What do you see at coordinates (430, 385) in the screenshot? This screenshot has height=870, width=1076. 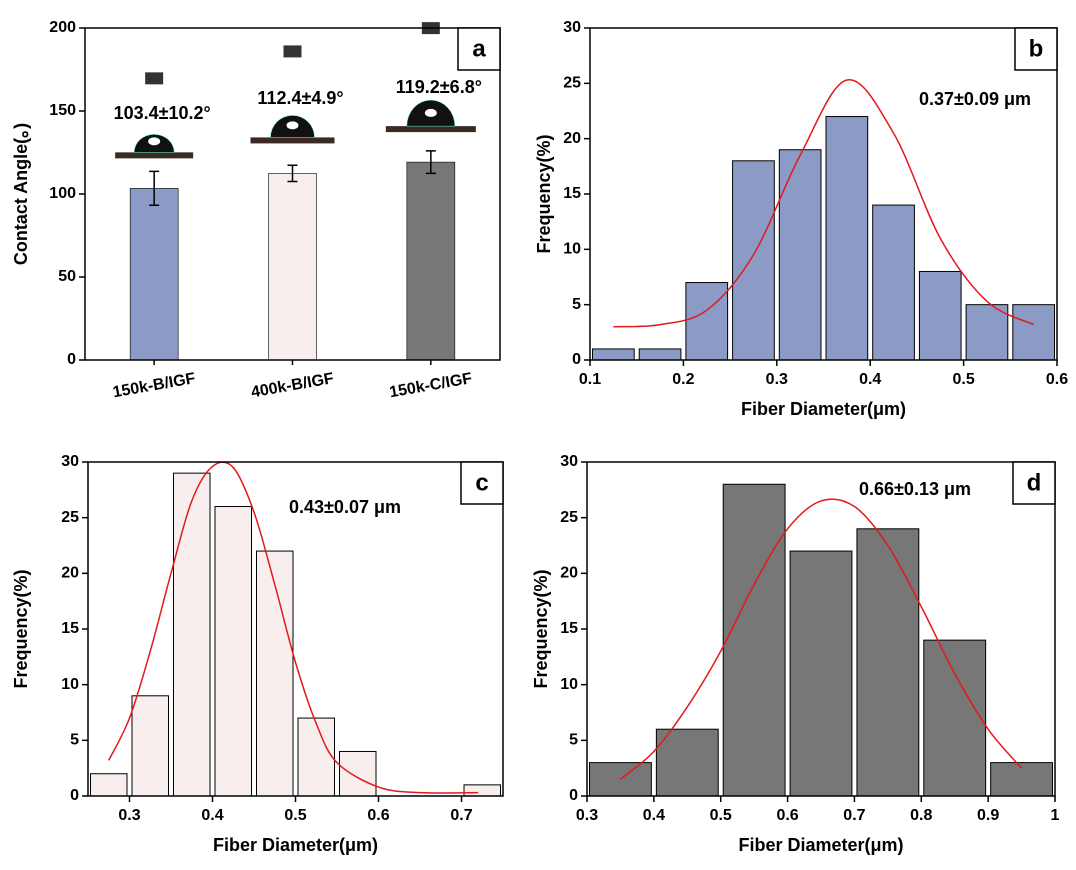 I see `x-tick-label: 150k-C/IGF` at bounding box center [430, 385].